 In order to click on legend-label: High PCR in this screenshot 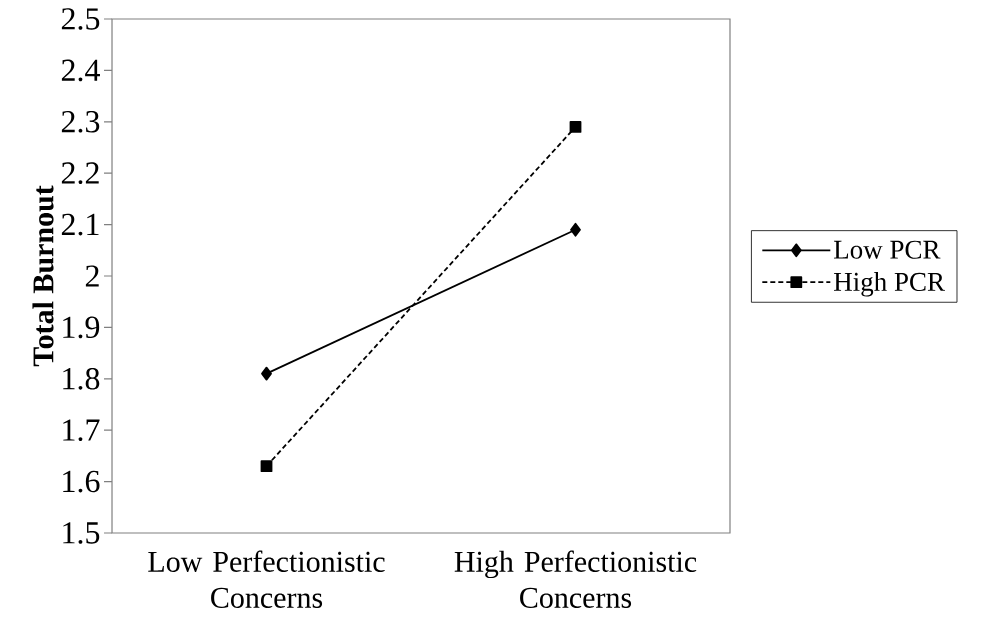, I will do `click(889, 284)`.